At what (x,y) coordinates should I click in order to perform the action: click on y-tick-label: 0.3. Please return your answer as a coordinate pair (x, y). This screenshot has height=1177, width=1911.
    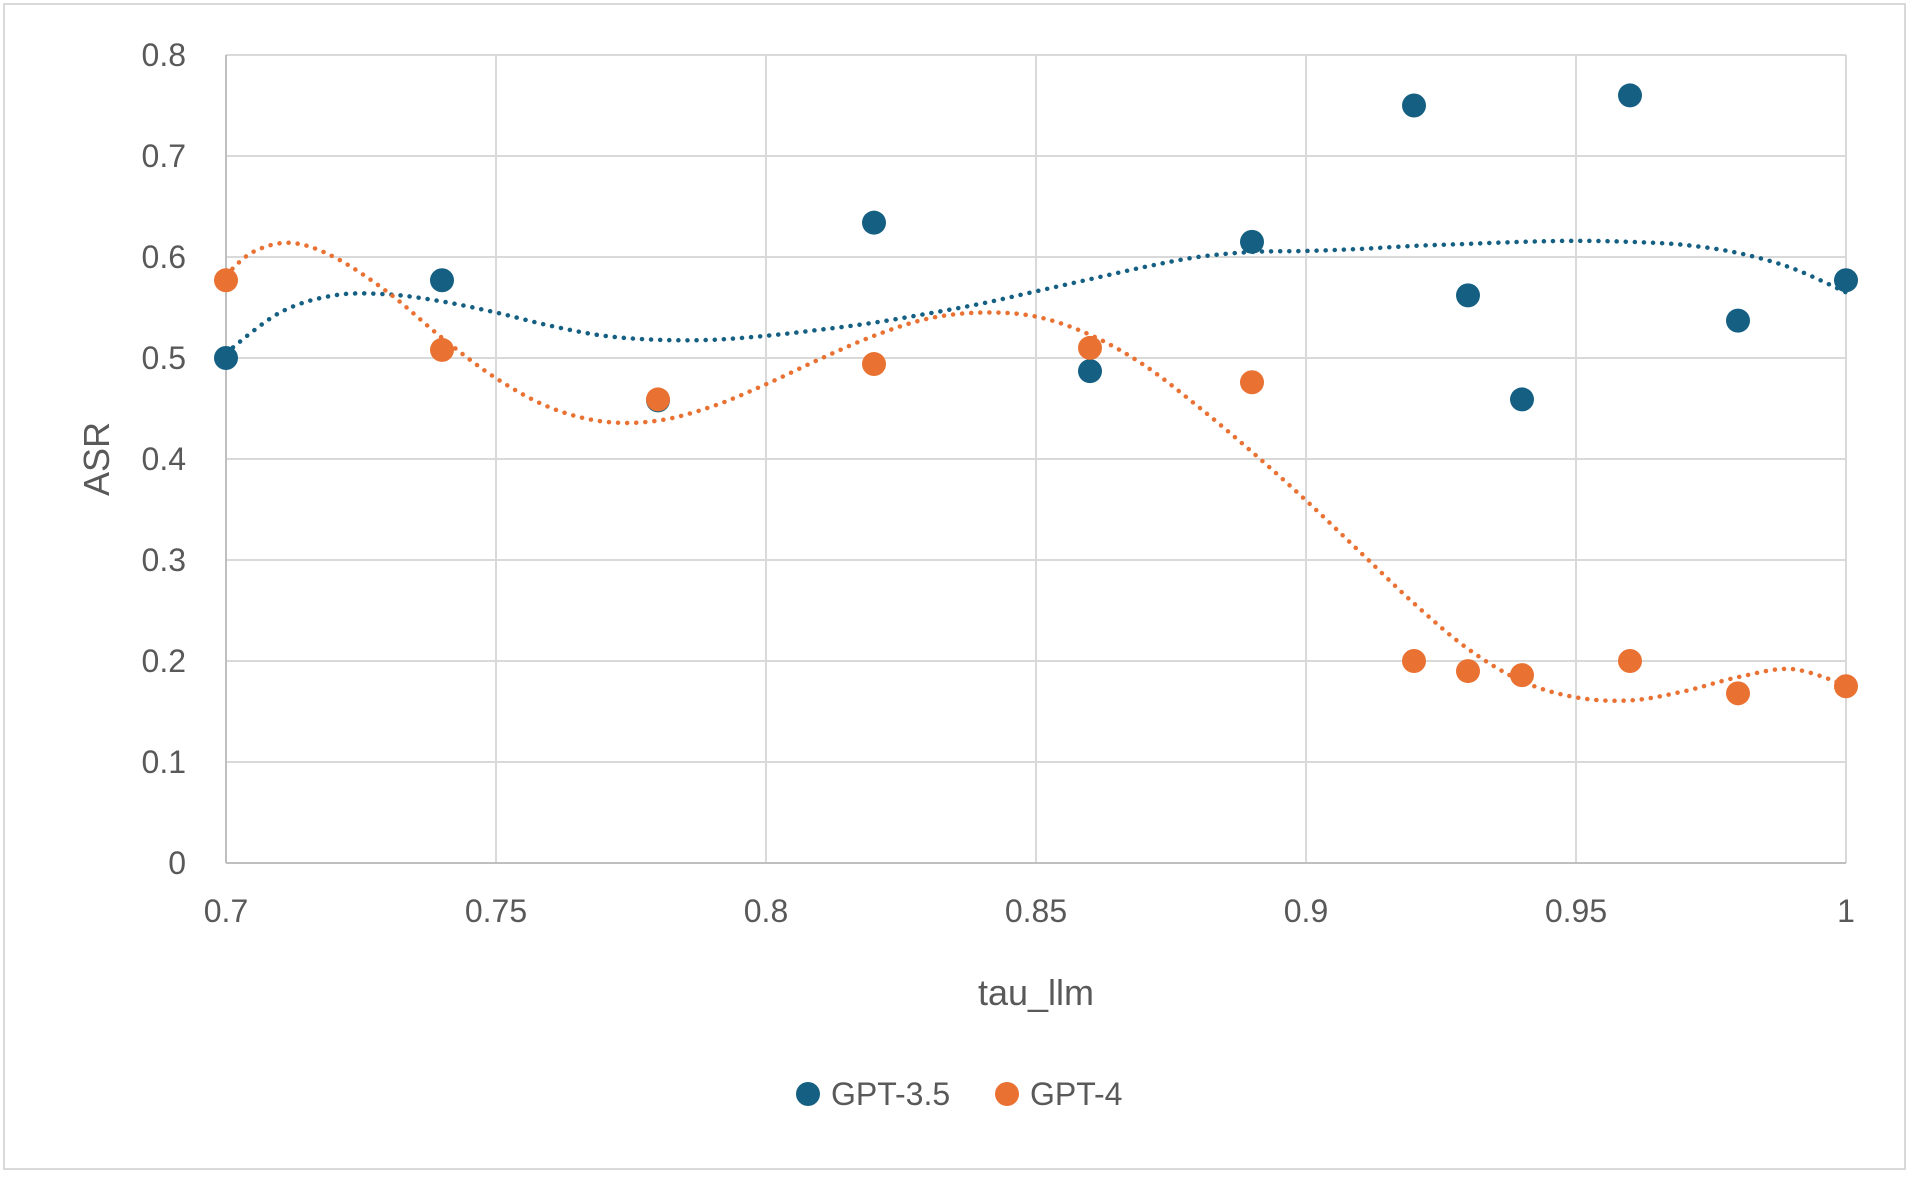
    Looking at the image, I should click on (164, 560).